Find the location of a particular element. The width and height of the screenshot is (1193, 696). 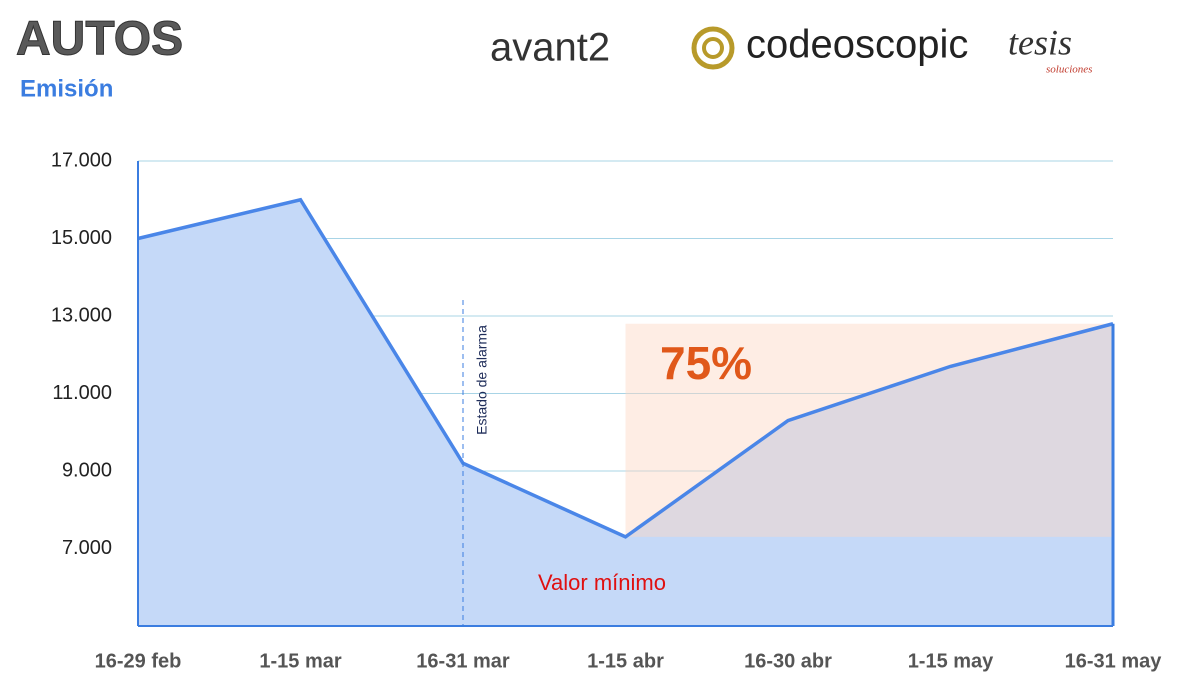

x-tick-label: 1-15 mar is located at coordinates (300, 661).